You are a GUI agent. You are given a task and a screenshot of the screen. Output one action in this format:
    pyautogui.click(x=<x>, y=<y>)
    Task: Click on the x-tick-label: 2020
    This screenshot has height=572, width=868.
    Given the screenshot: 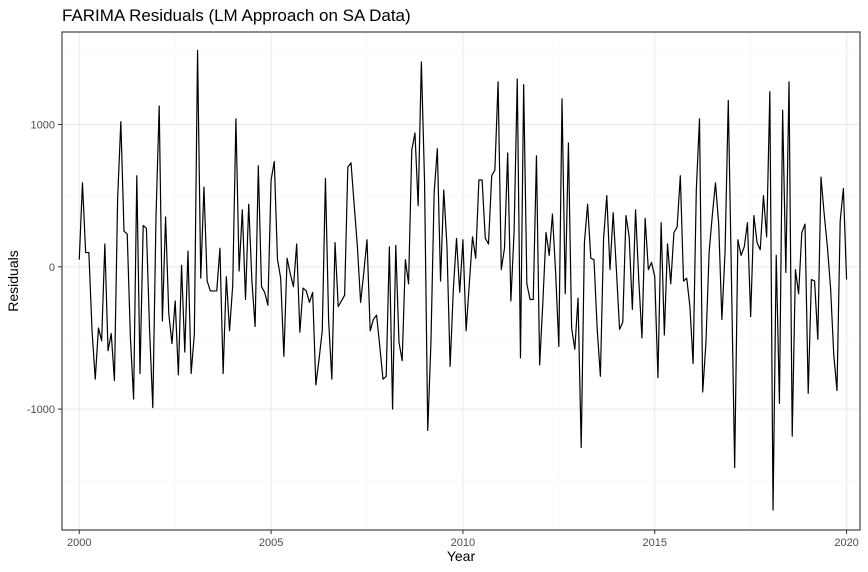 What is the action you would take?
    pyautogui.click(x=846, y=543)
    